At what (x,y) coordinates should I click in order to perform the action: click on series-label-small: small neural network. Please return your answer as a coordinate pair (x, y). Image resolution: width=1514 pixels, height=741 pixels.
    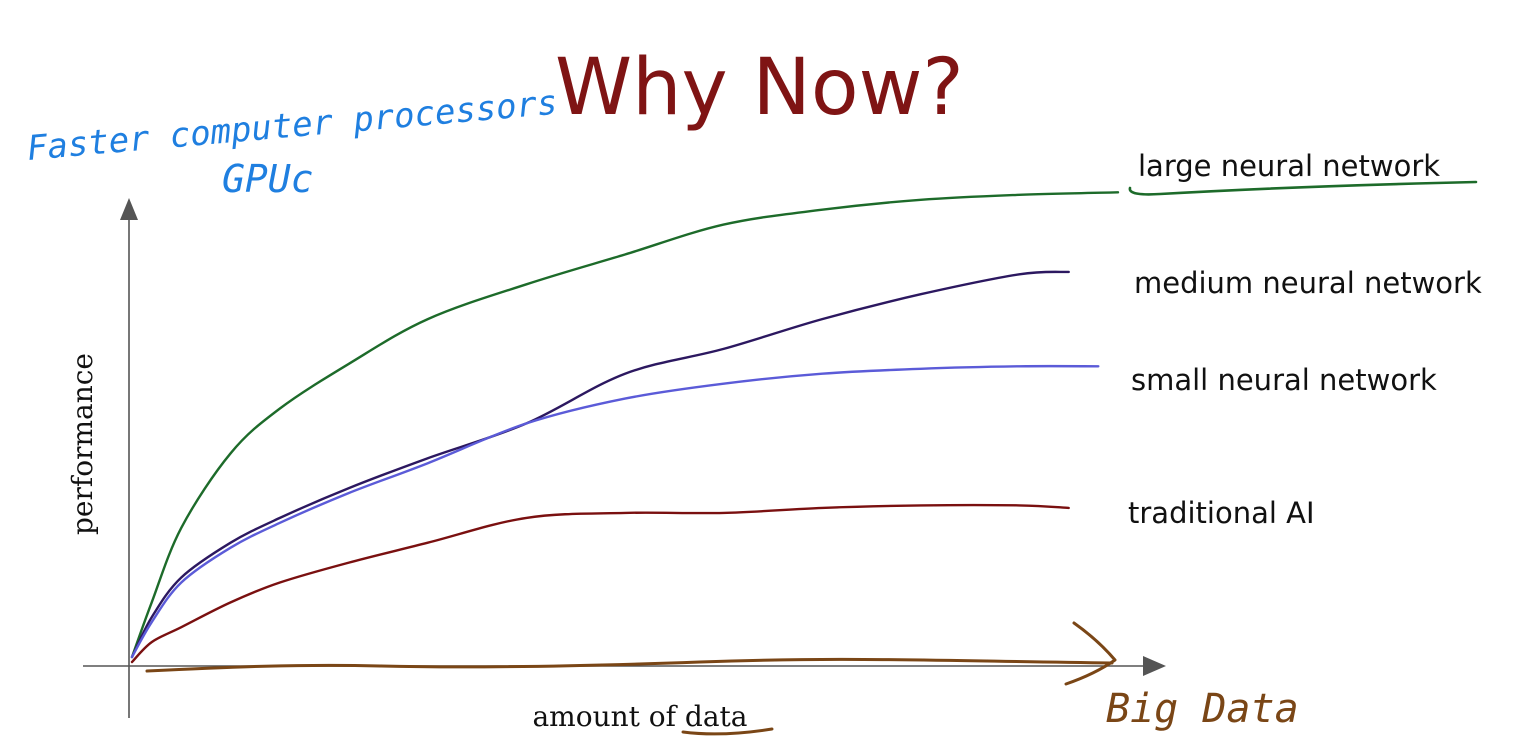
    Looking at the image, I should click on (1284, 380).